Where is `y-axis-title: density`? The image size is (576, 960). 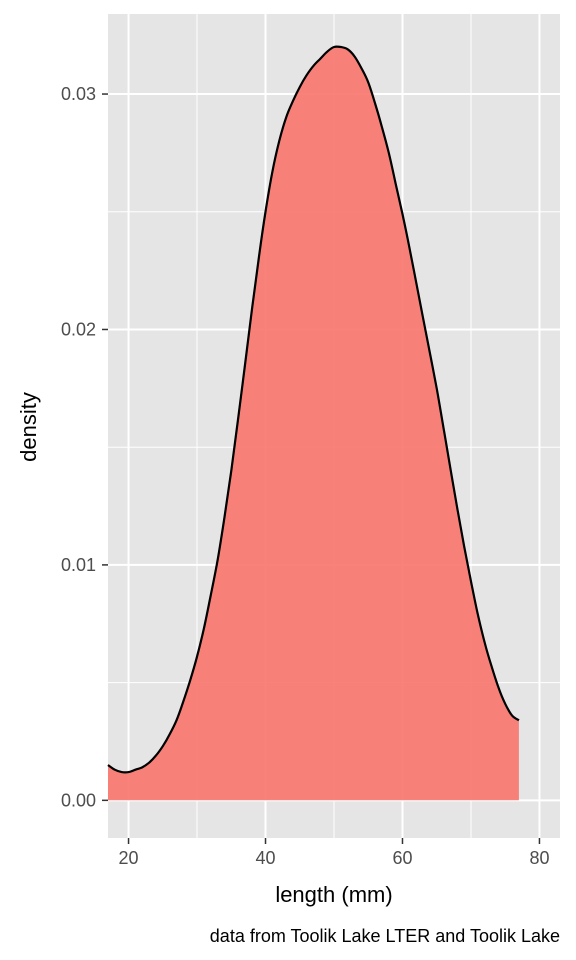
y-axis-title: density is located at coordinates (28, 427).